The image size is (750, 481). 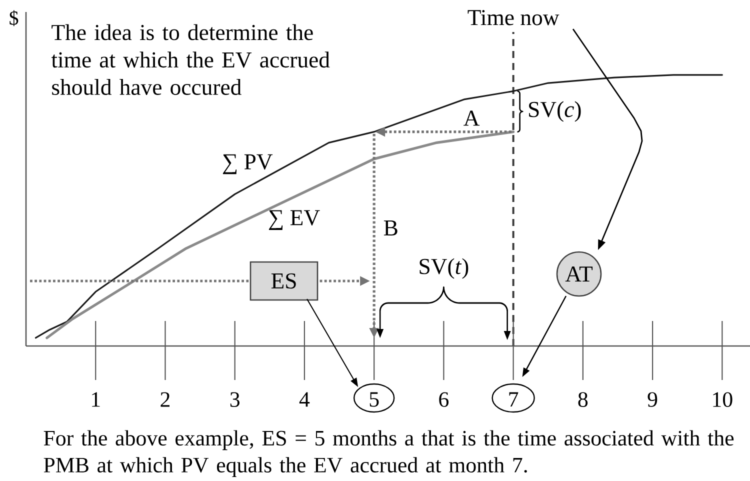 What do you see at coordinates (165, 399) in the screenshot?
I see `x-tick-label: 2` at bounding box center [165, 399].